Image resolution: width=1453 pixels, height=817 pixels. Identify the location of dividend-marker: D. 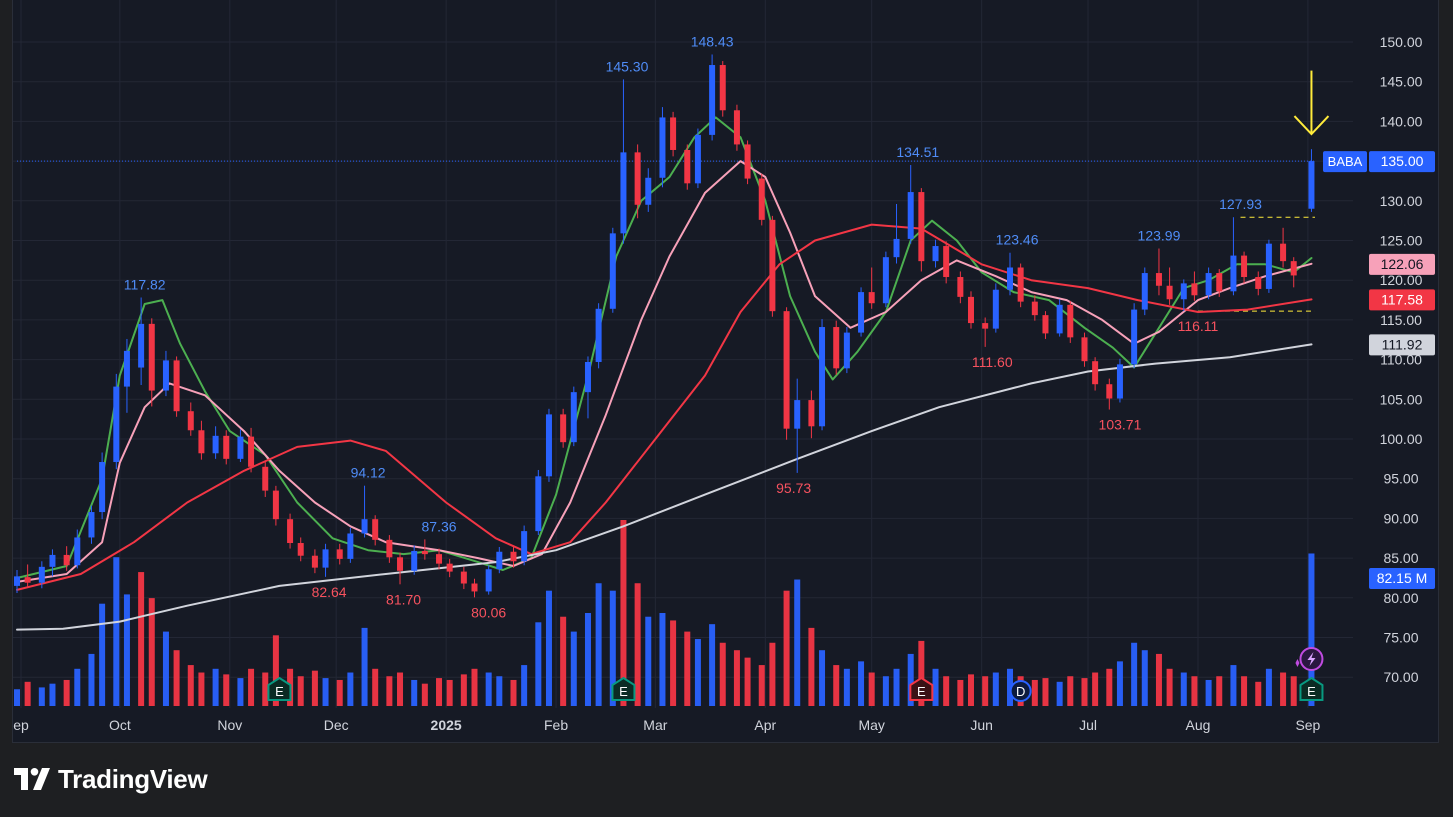
(1020, 691).